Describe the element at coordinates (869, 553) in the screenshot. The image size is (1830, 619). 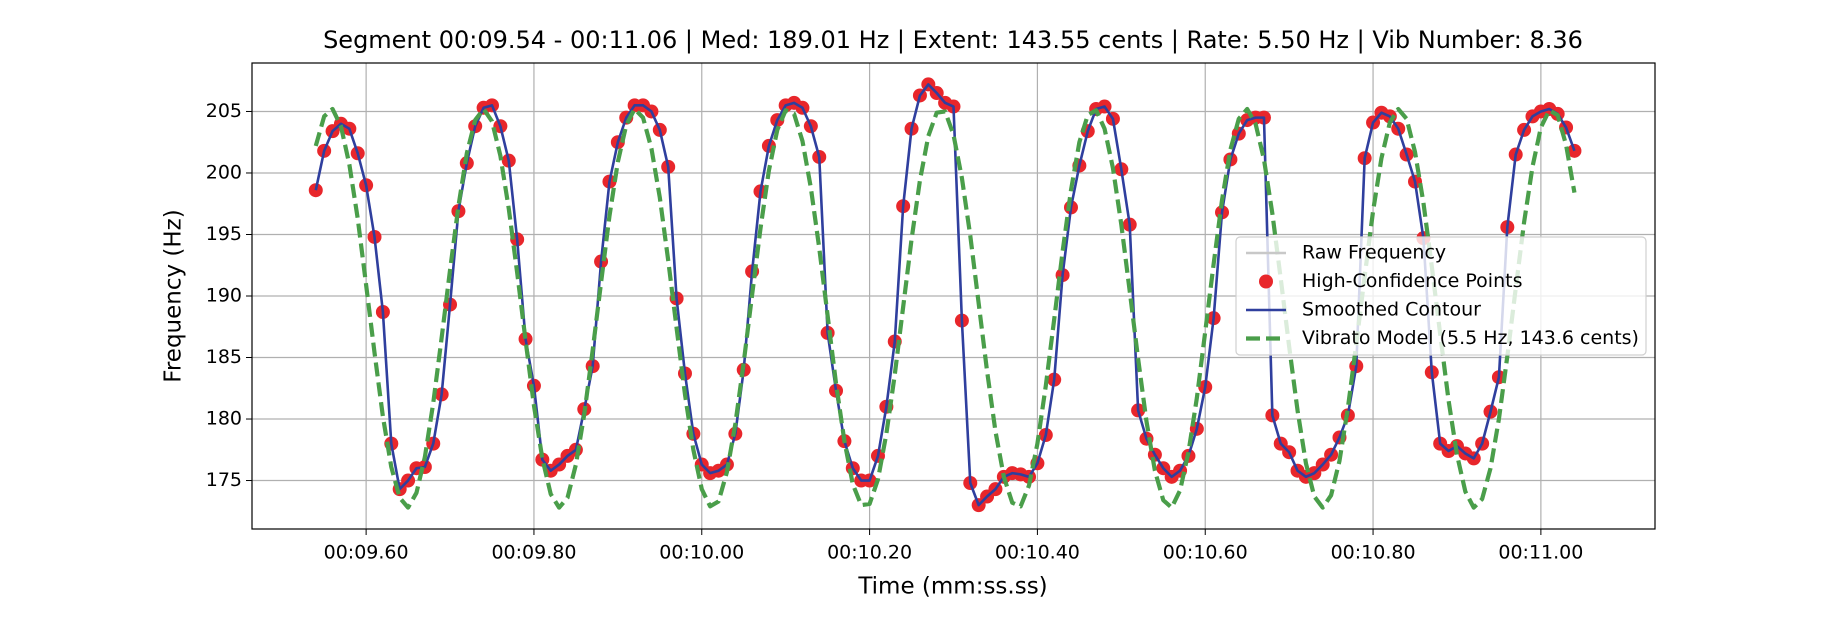
I see `x-tick-label: 00:10.20` at that location.